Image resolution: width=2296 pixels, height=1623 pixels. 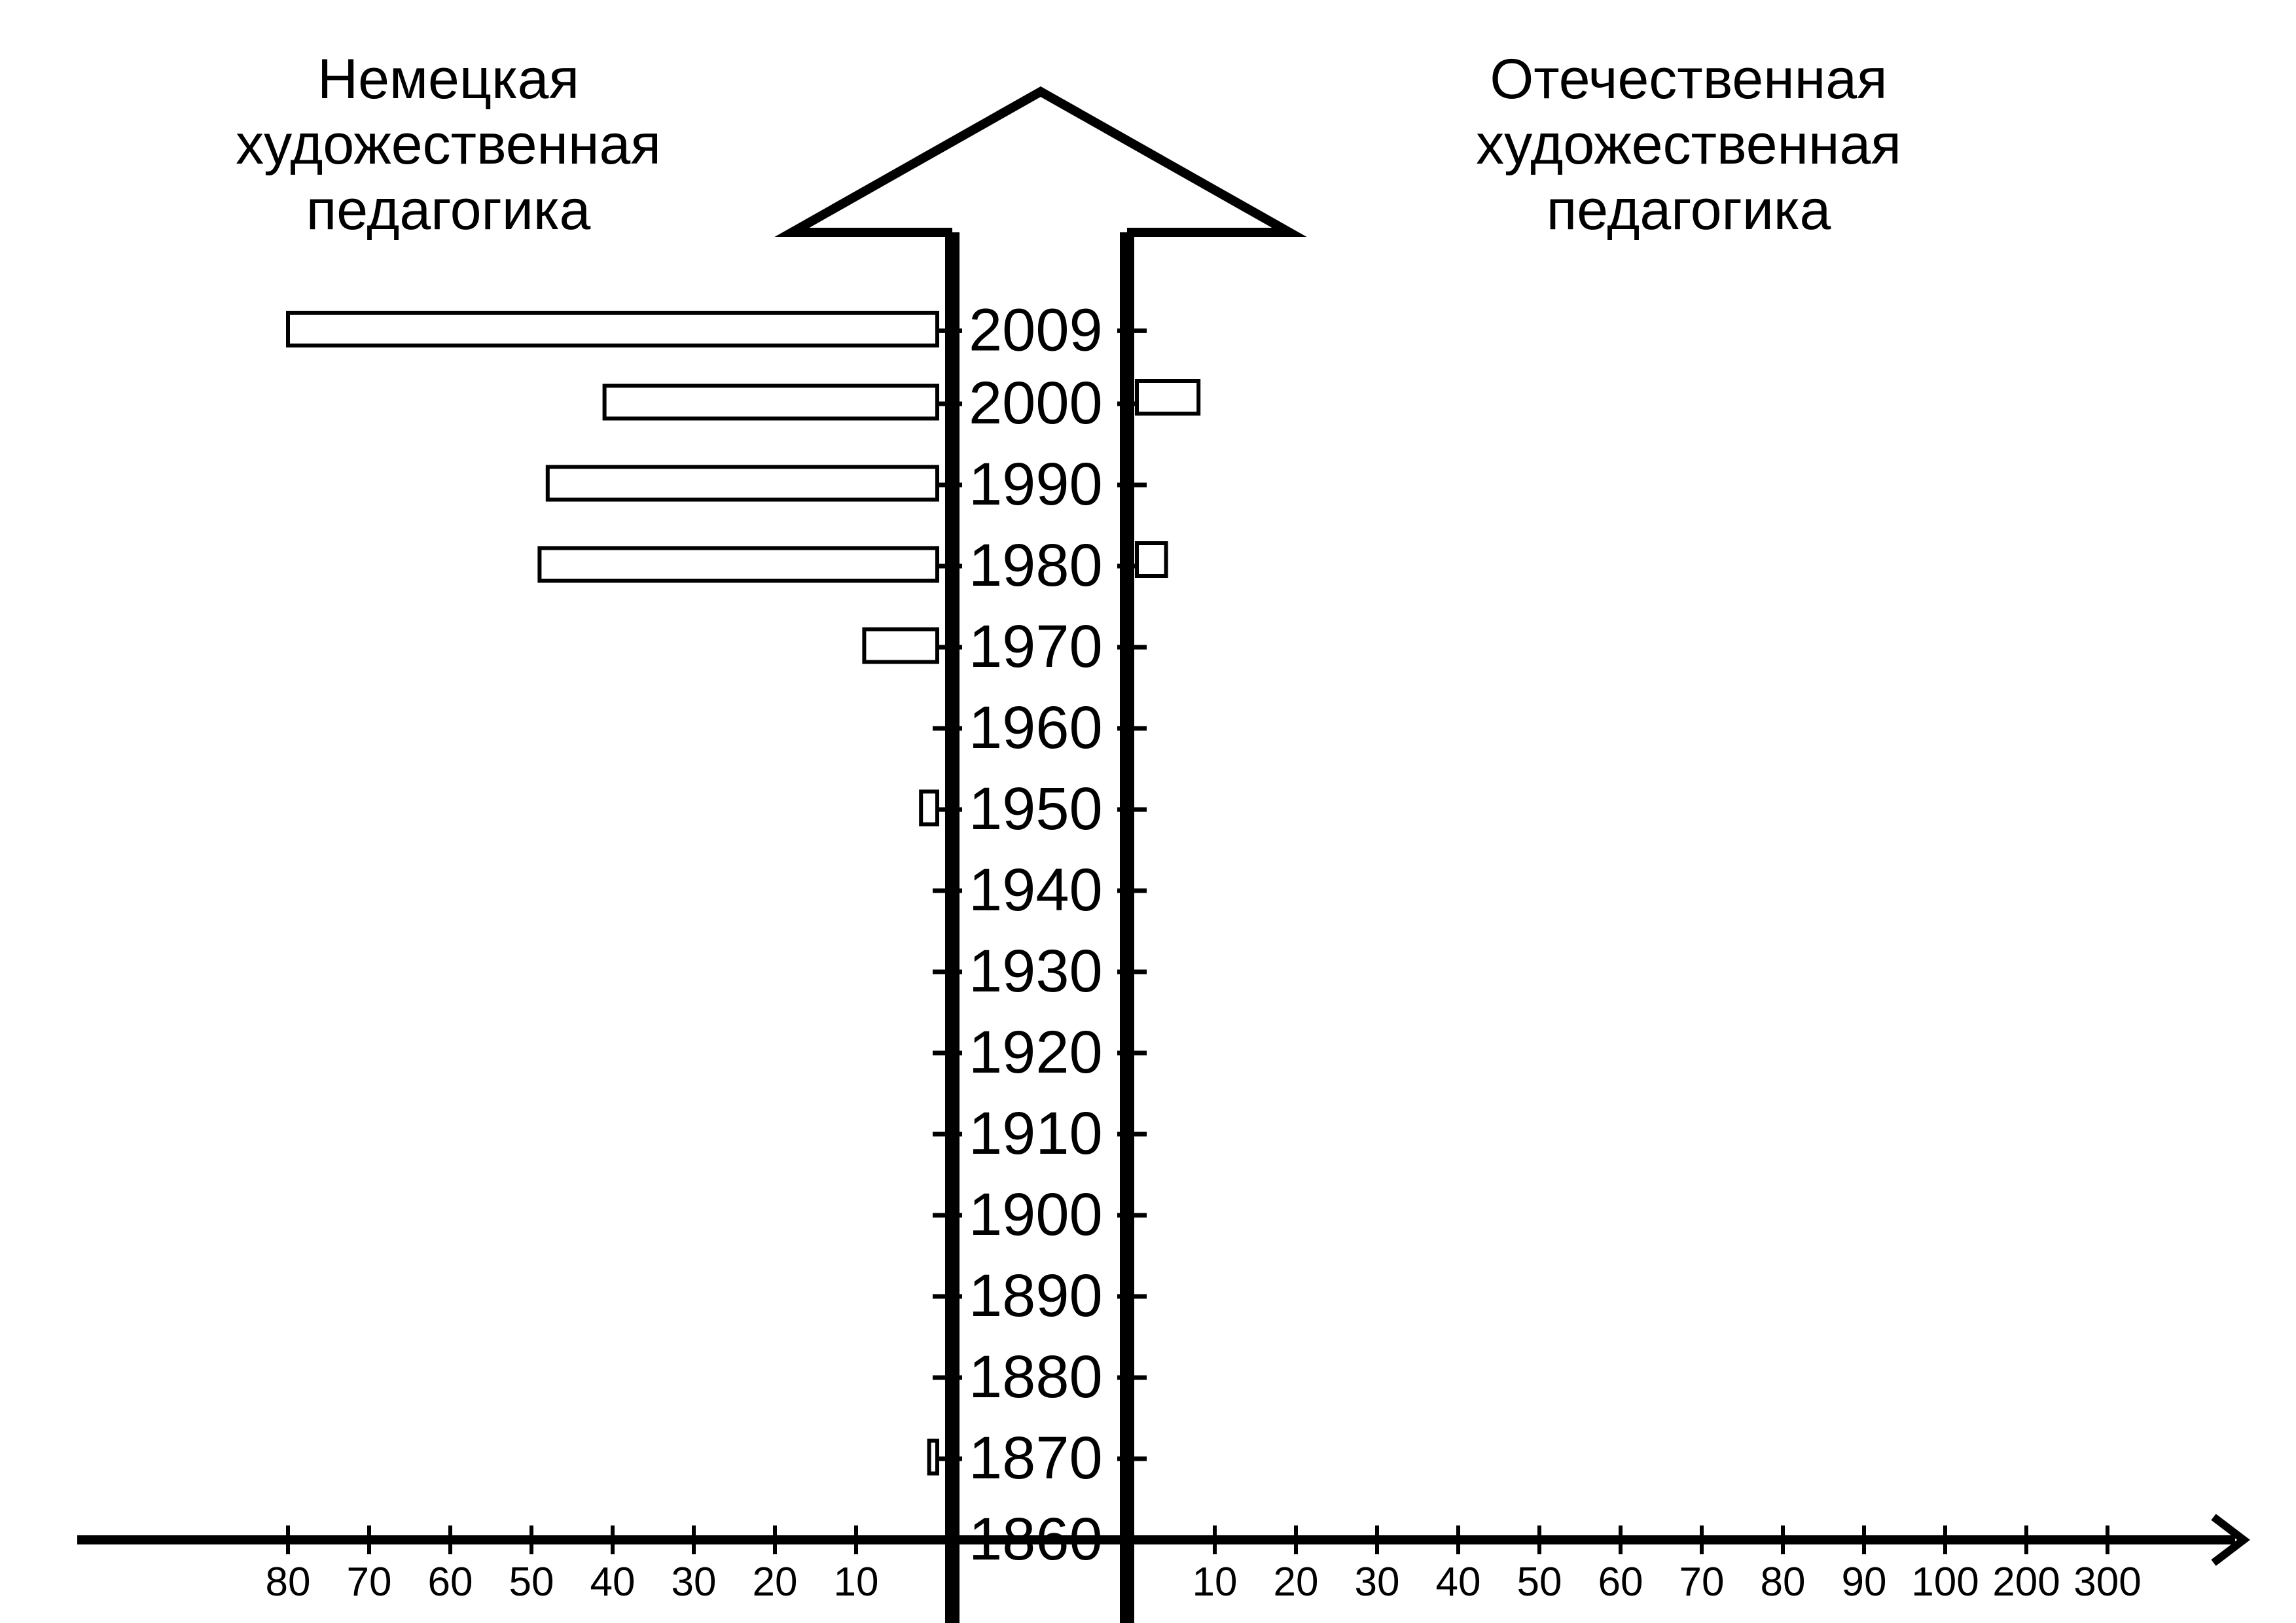 I want to click on y-tick-label: 1950, so click(x=1036, y=809).